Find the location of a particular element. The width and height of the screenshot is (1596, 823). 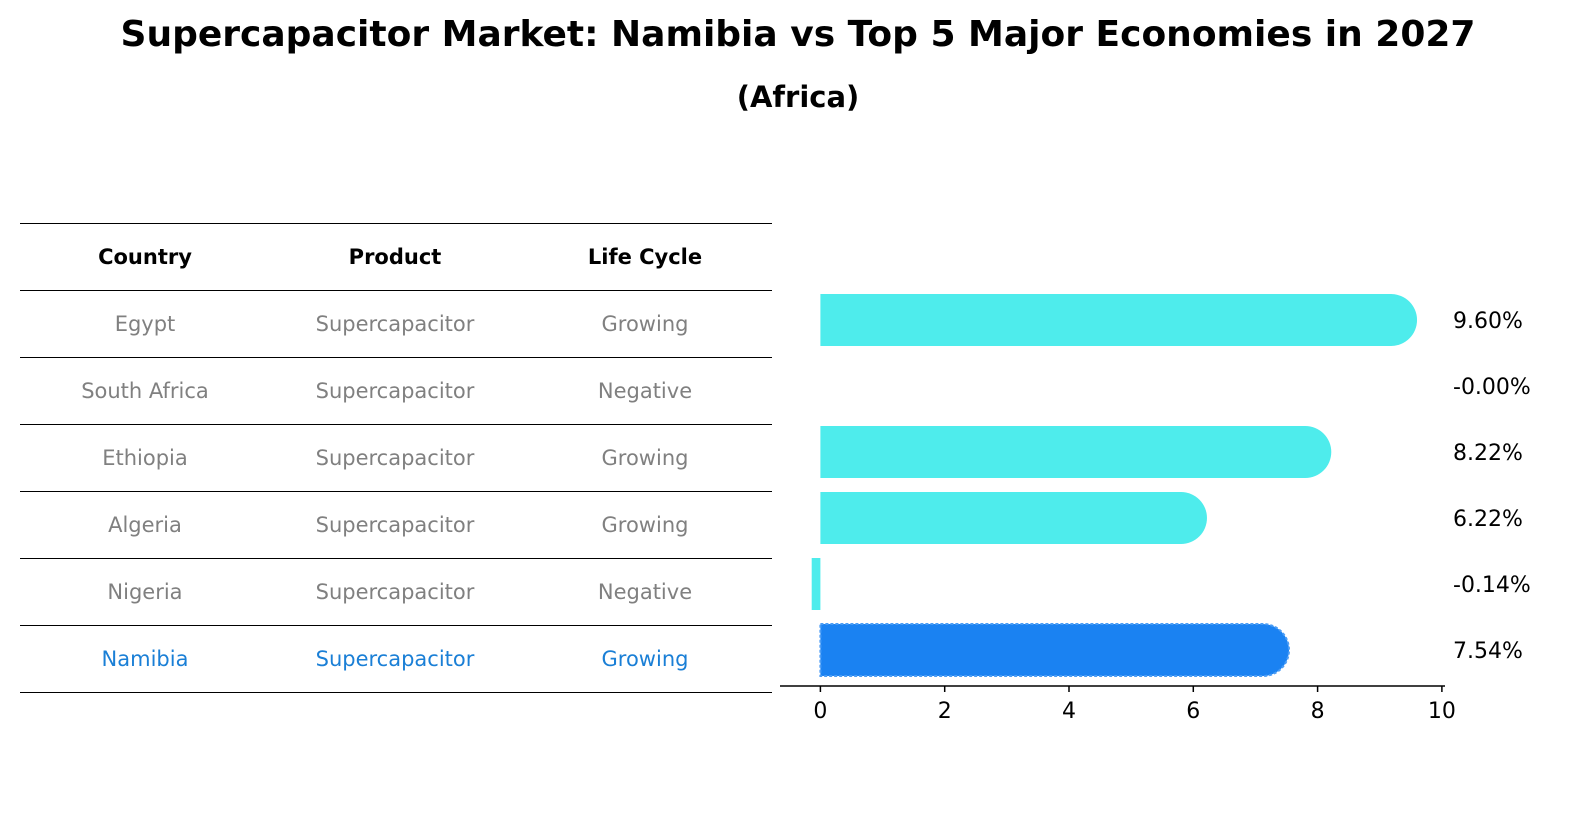

table-row: South Africa Supercapacitor Negative is located at coordinates (396, 391).